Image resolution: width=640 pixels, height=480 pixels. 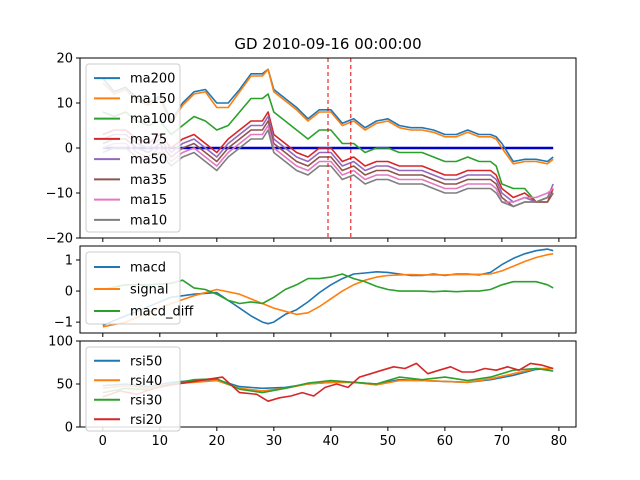 I want to click on x-tick-label: 30, so click(x=274, y=441).